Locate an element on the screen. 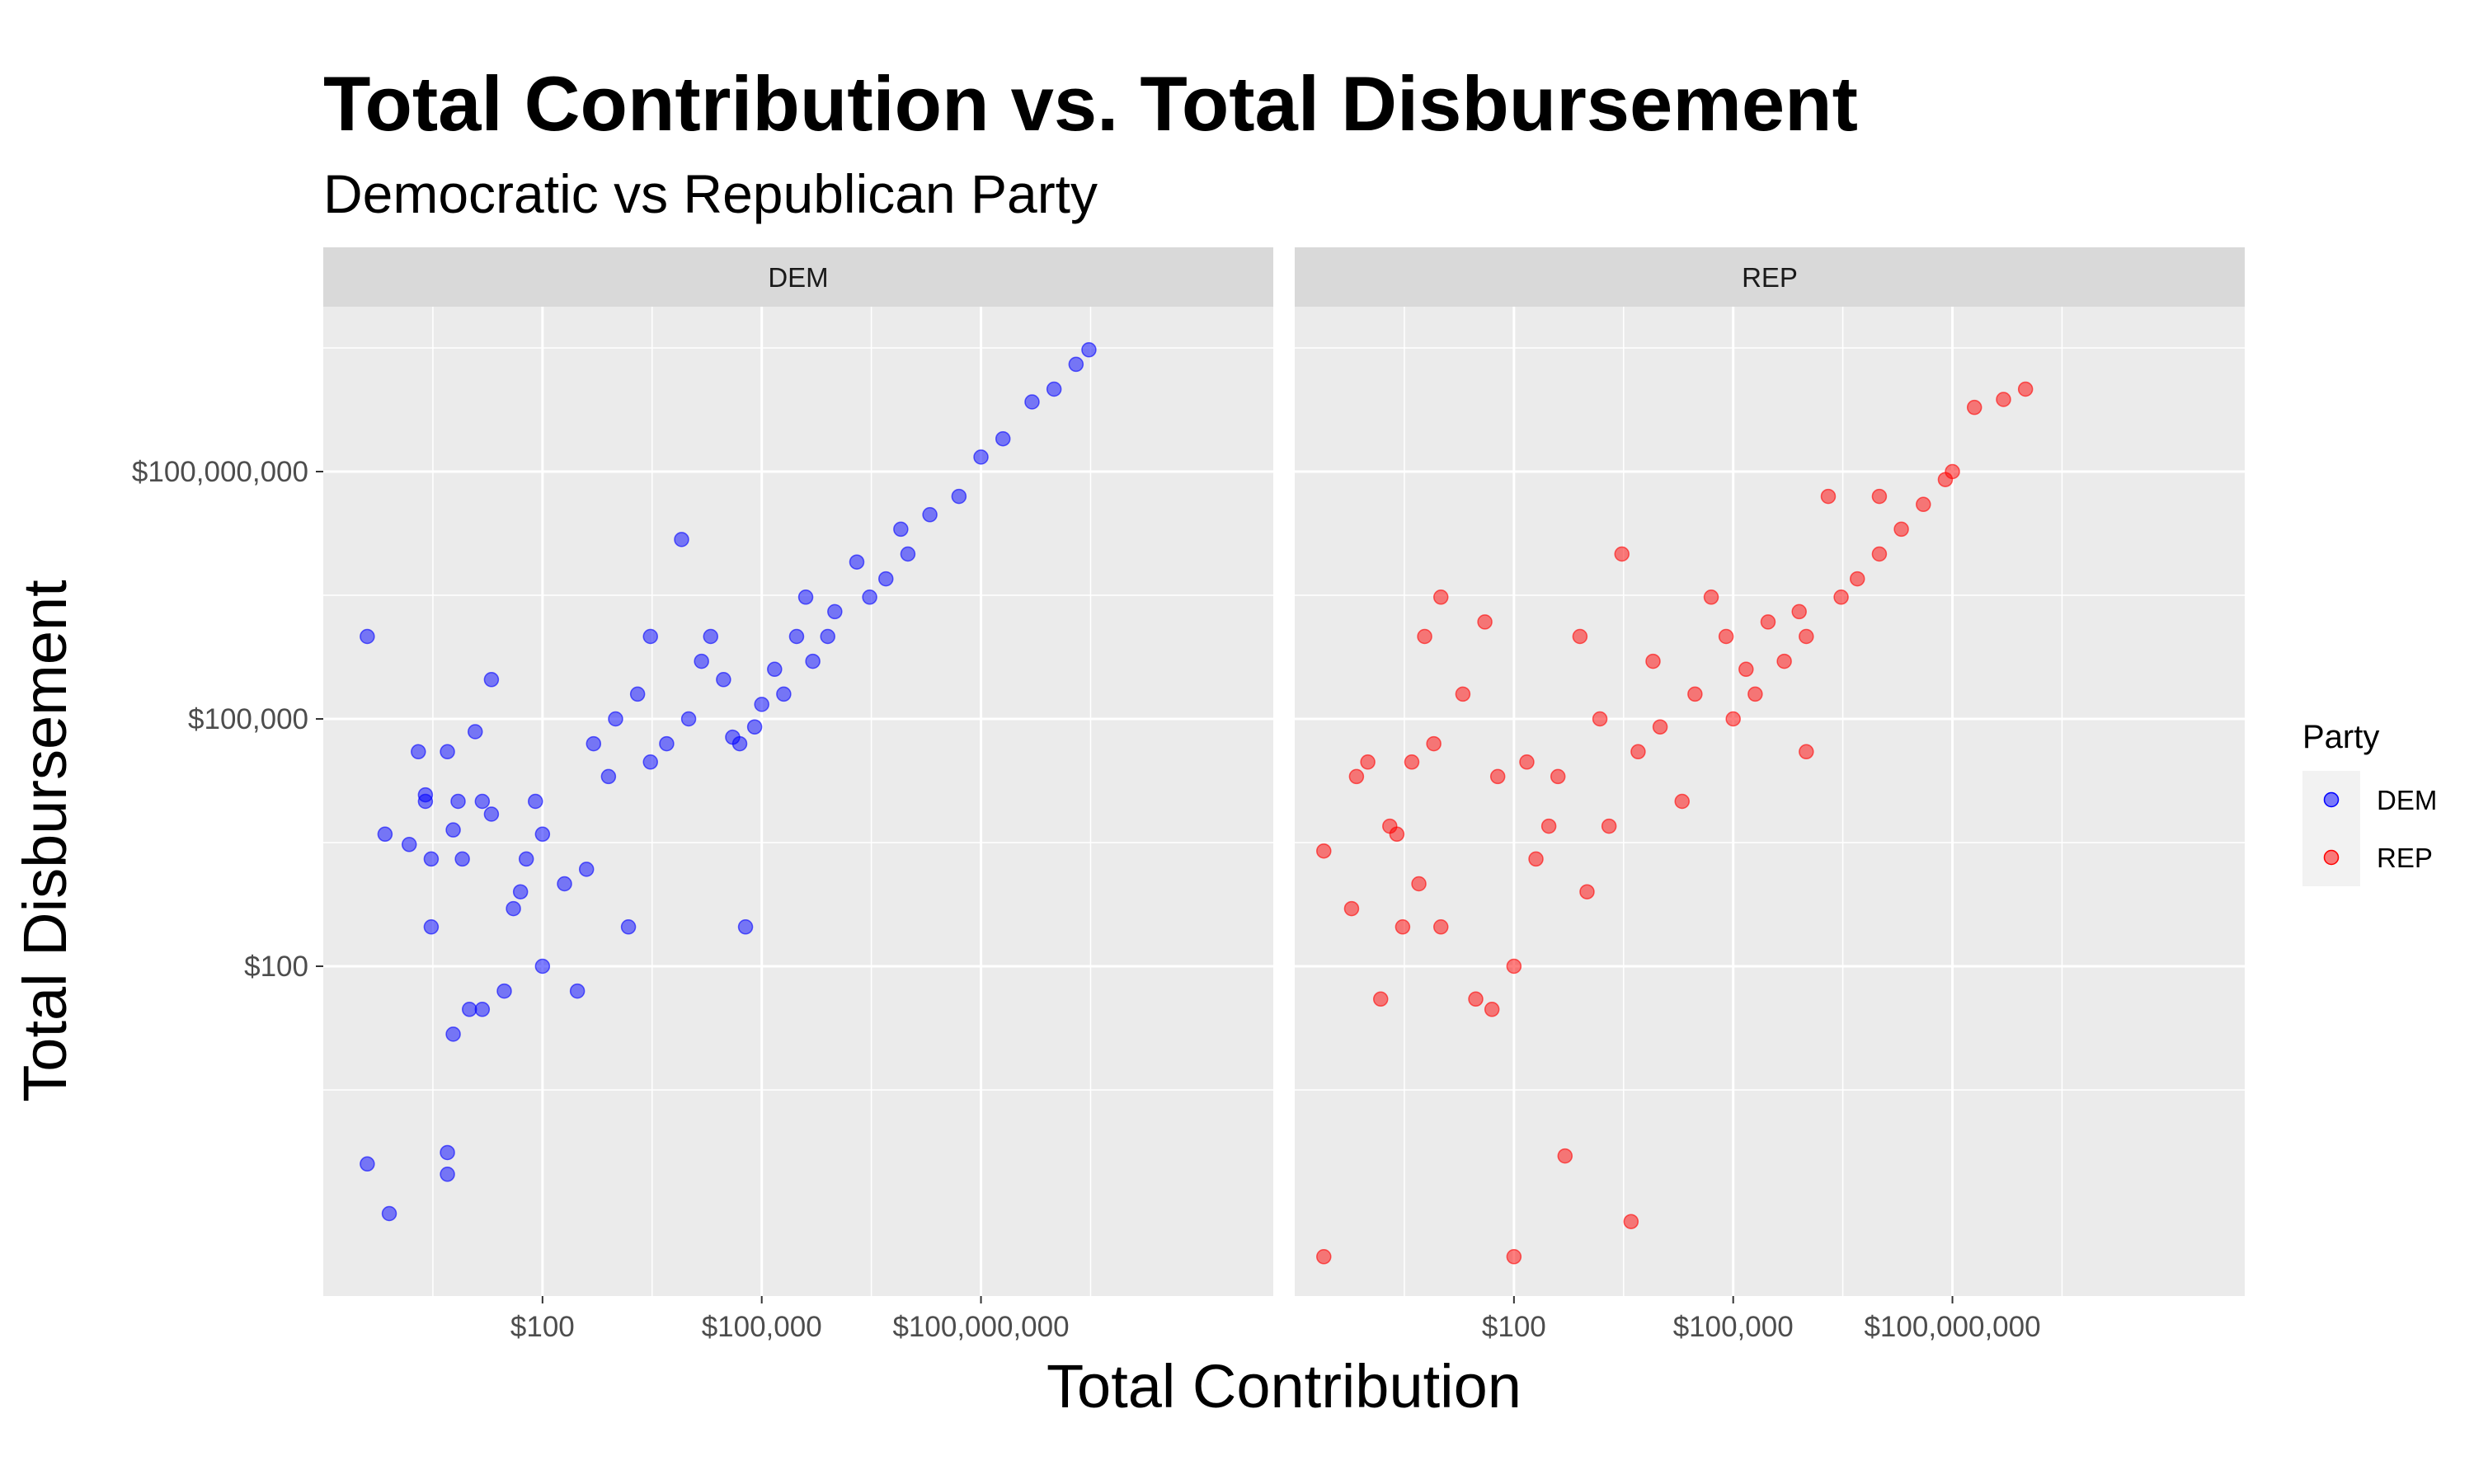  y-tick-label: $100 is located at coordinates (276, 967).